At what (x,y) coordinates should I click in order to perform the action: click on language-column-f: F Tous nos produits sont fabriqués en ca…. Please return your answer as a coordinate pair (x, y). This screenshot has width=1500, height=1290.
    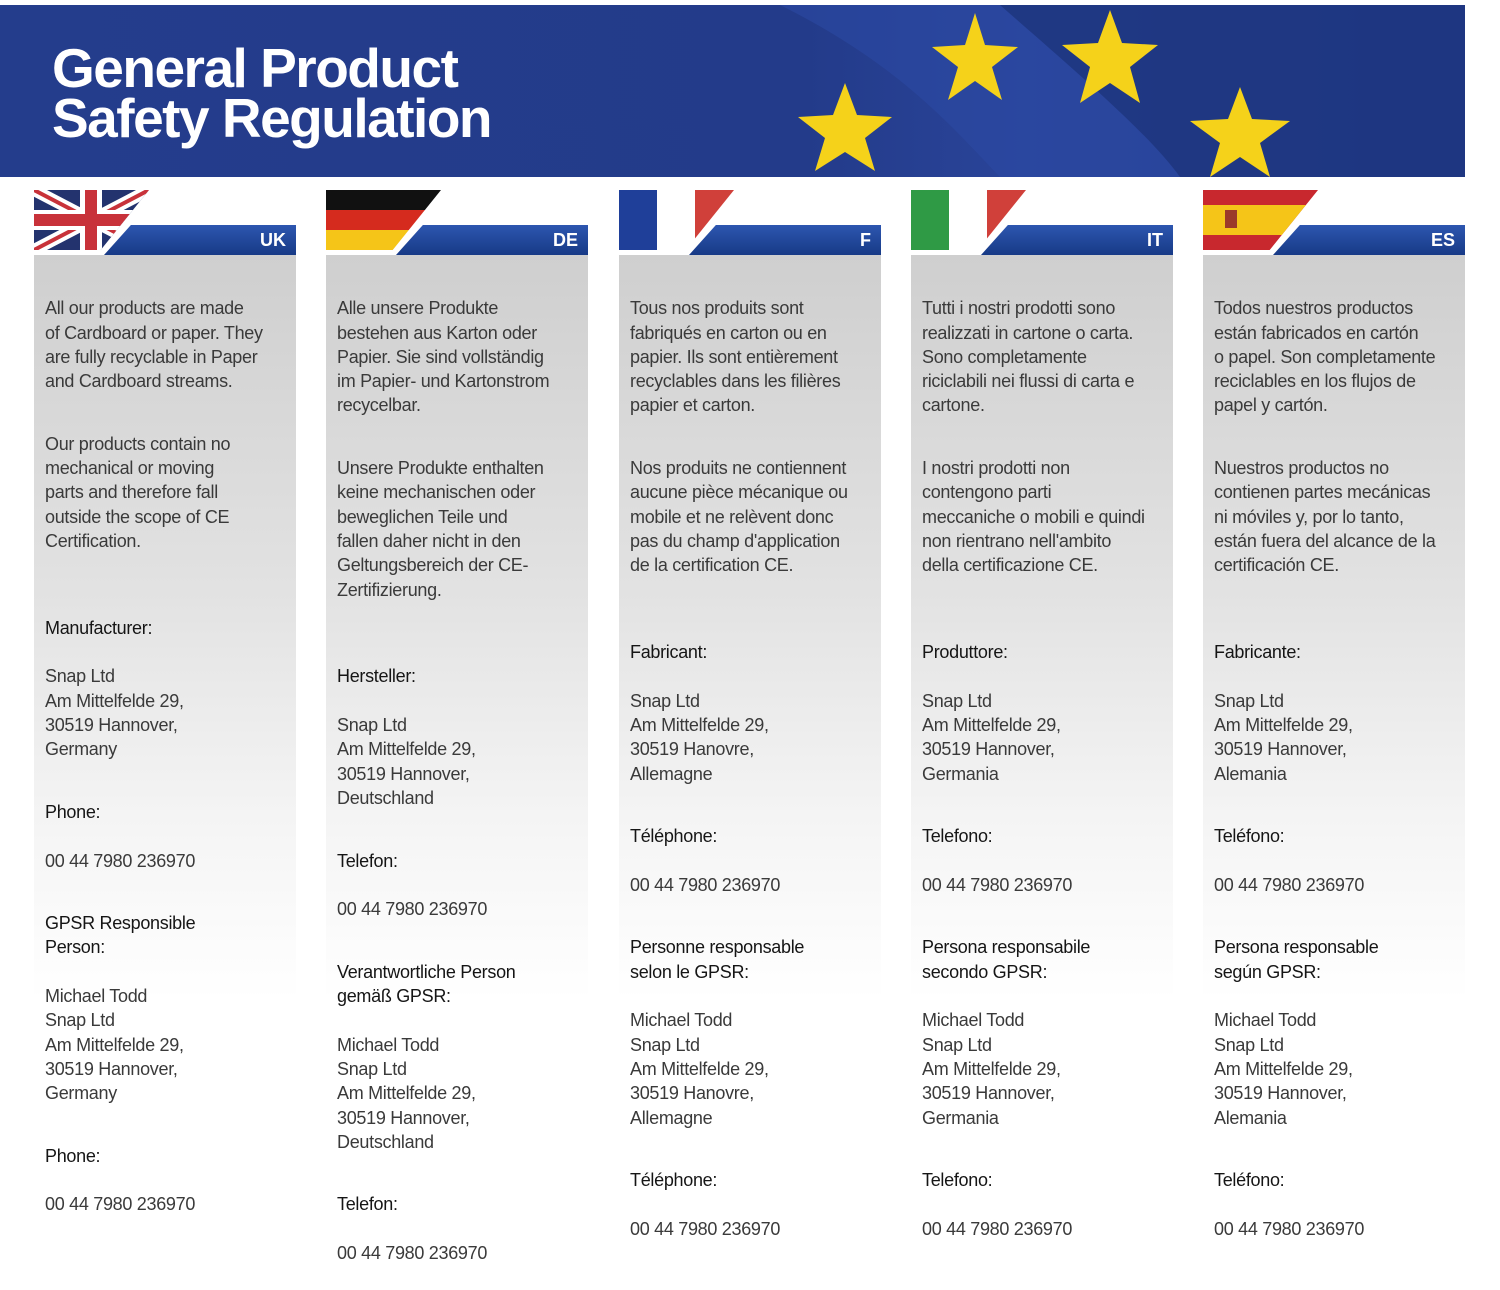
    Looking at the image, I should click on (750, 714).